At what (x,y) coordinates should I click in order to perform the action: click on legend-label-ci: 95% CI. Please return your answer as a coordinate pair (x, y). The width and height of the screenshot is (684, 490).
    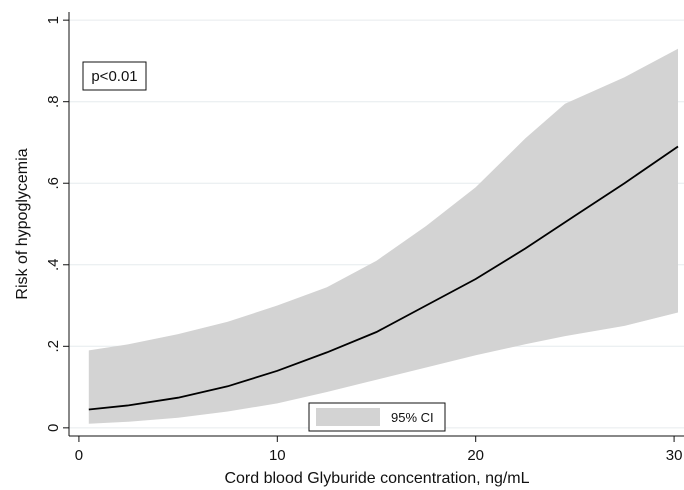
    Looking at the image, I should click on (412, 417).